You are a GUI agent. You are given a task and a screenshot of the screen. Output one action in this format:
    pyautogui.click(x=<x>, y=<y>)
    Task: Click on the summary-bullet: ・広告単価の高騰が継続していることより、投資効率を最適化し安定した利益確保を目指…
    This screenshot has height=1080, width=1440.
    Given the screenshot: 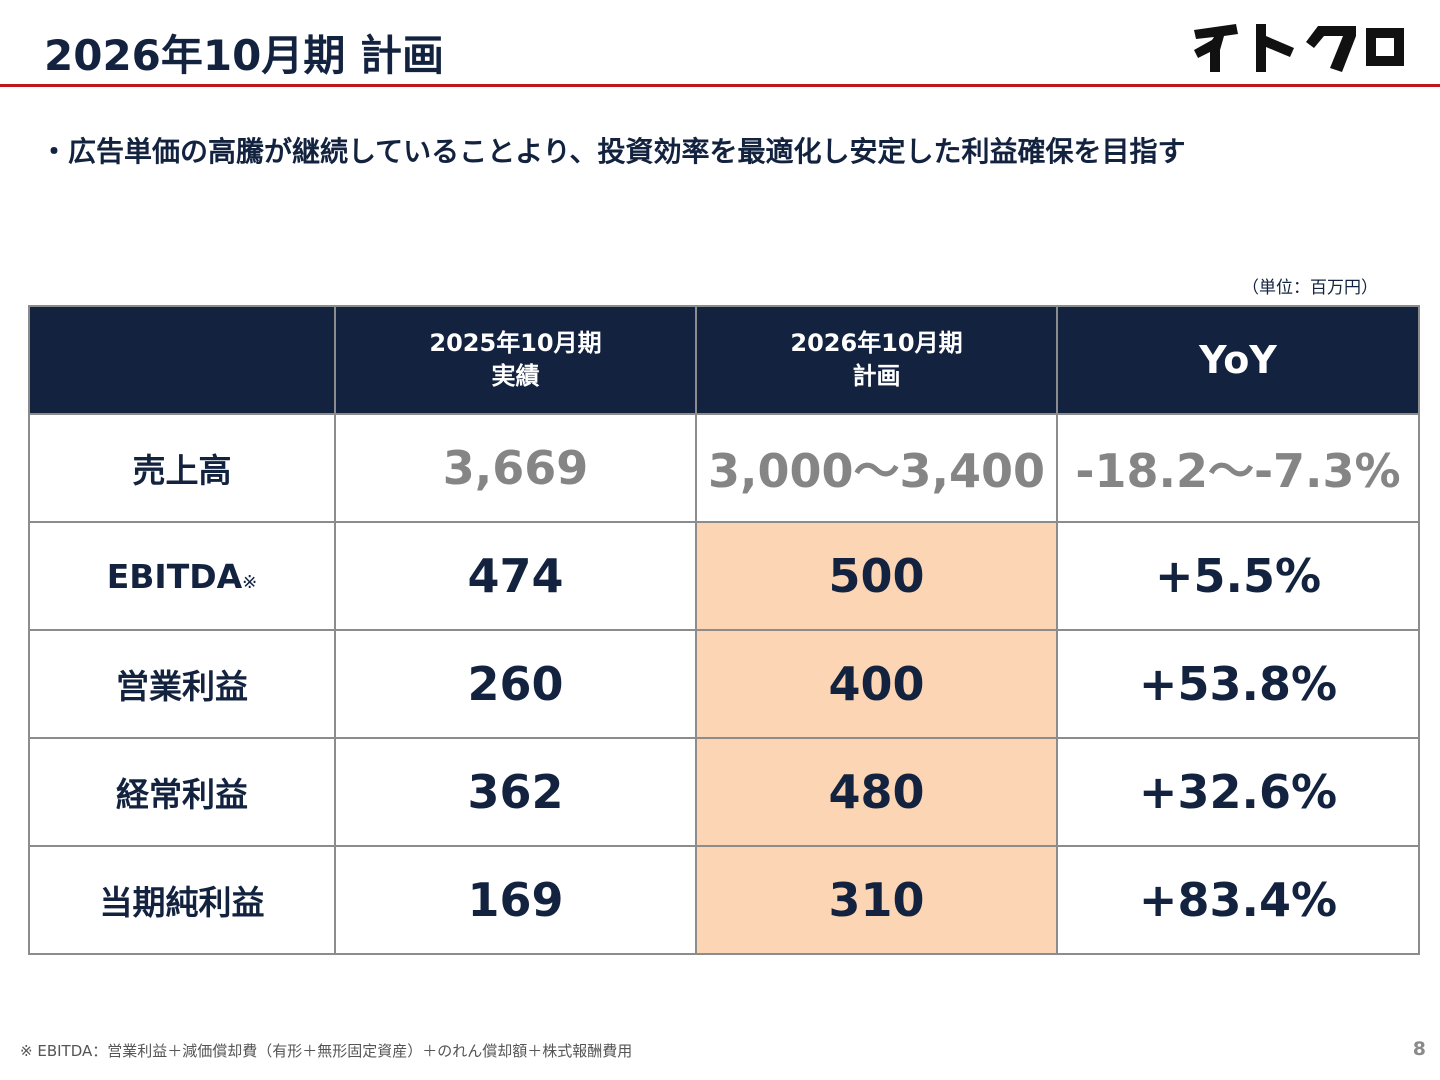 What is the action you would take?
    pyautogui.click(x=613, y=151)
    